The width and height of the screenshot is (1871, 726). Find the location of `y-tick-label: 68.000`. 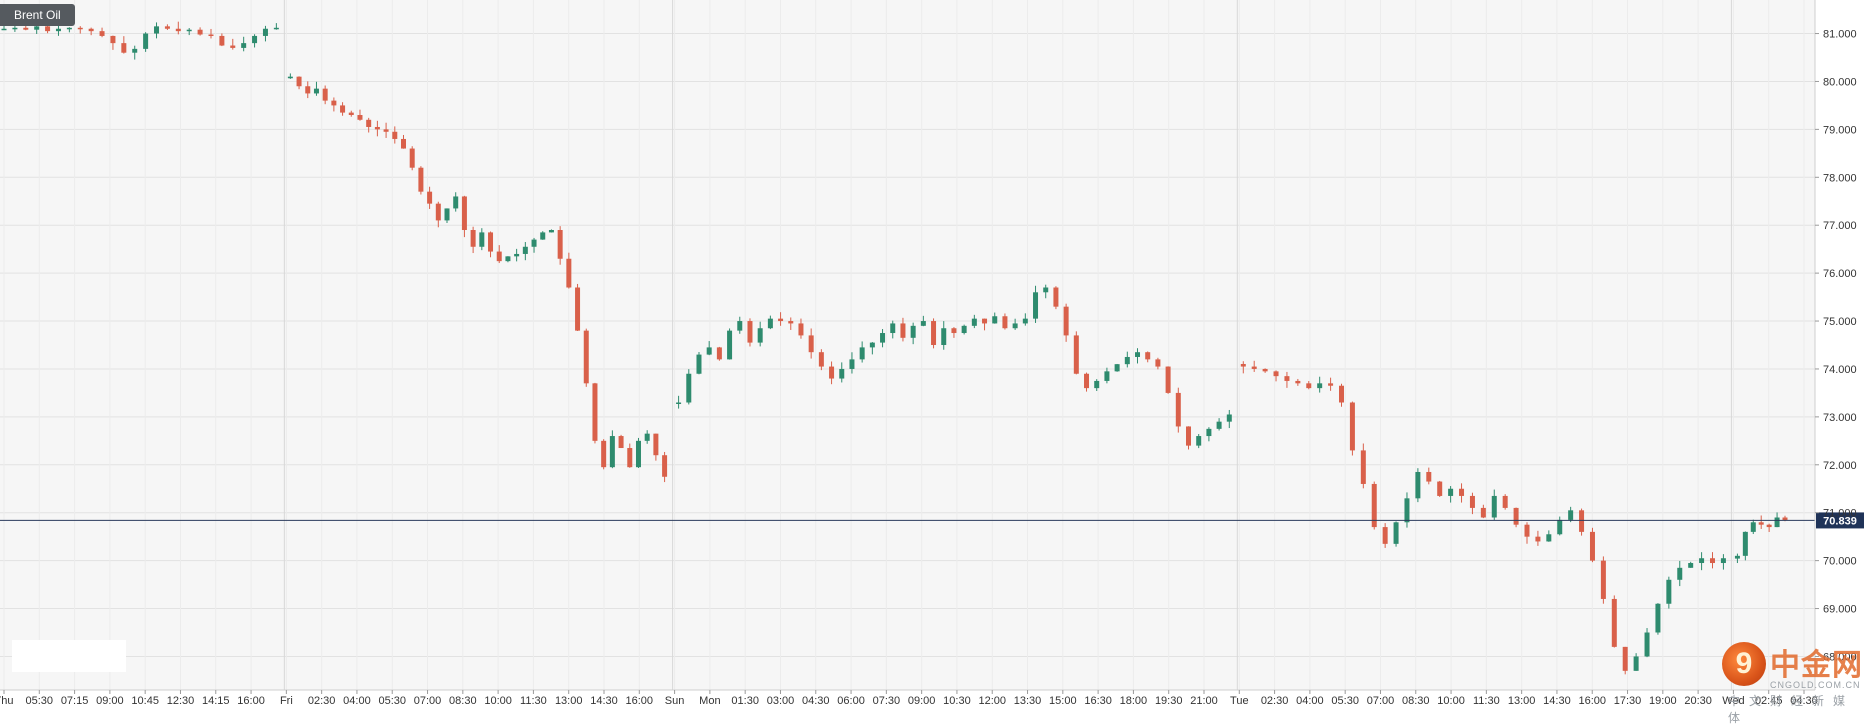

y-tick-label: 68.000 is located at coordinates (1840, 657).